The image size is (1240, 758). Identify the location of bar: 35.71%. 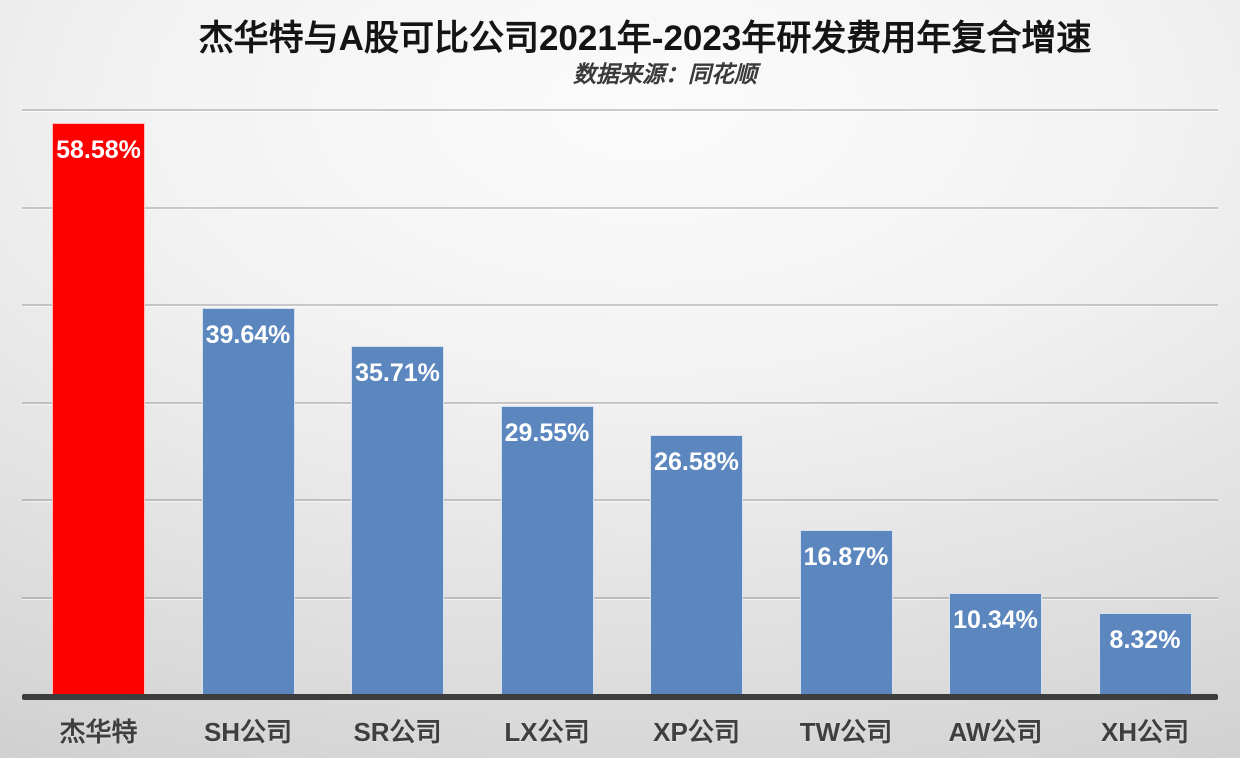
(397, 519).